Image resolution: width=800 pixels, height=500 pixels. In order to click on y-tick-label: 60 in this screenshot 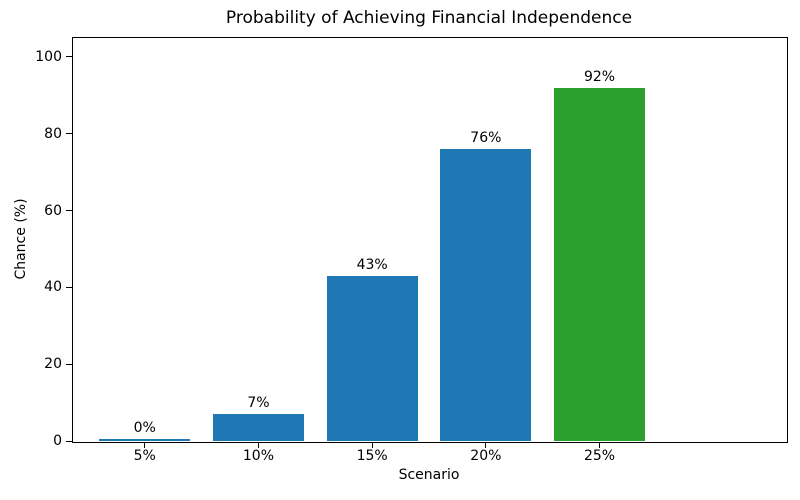, I will do `click(53, 210)`.